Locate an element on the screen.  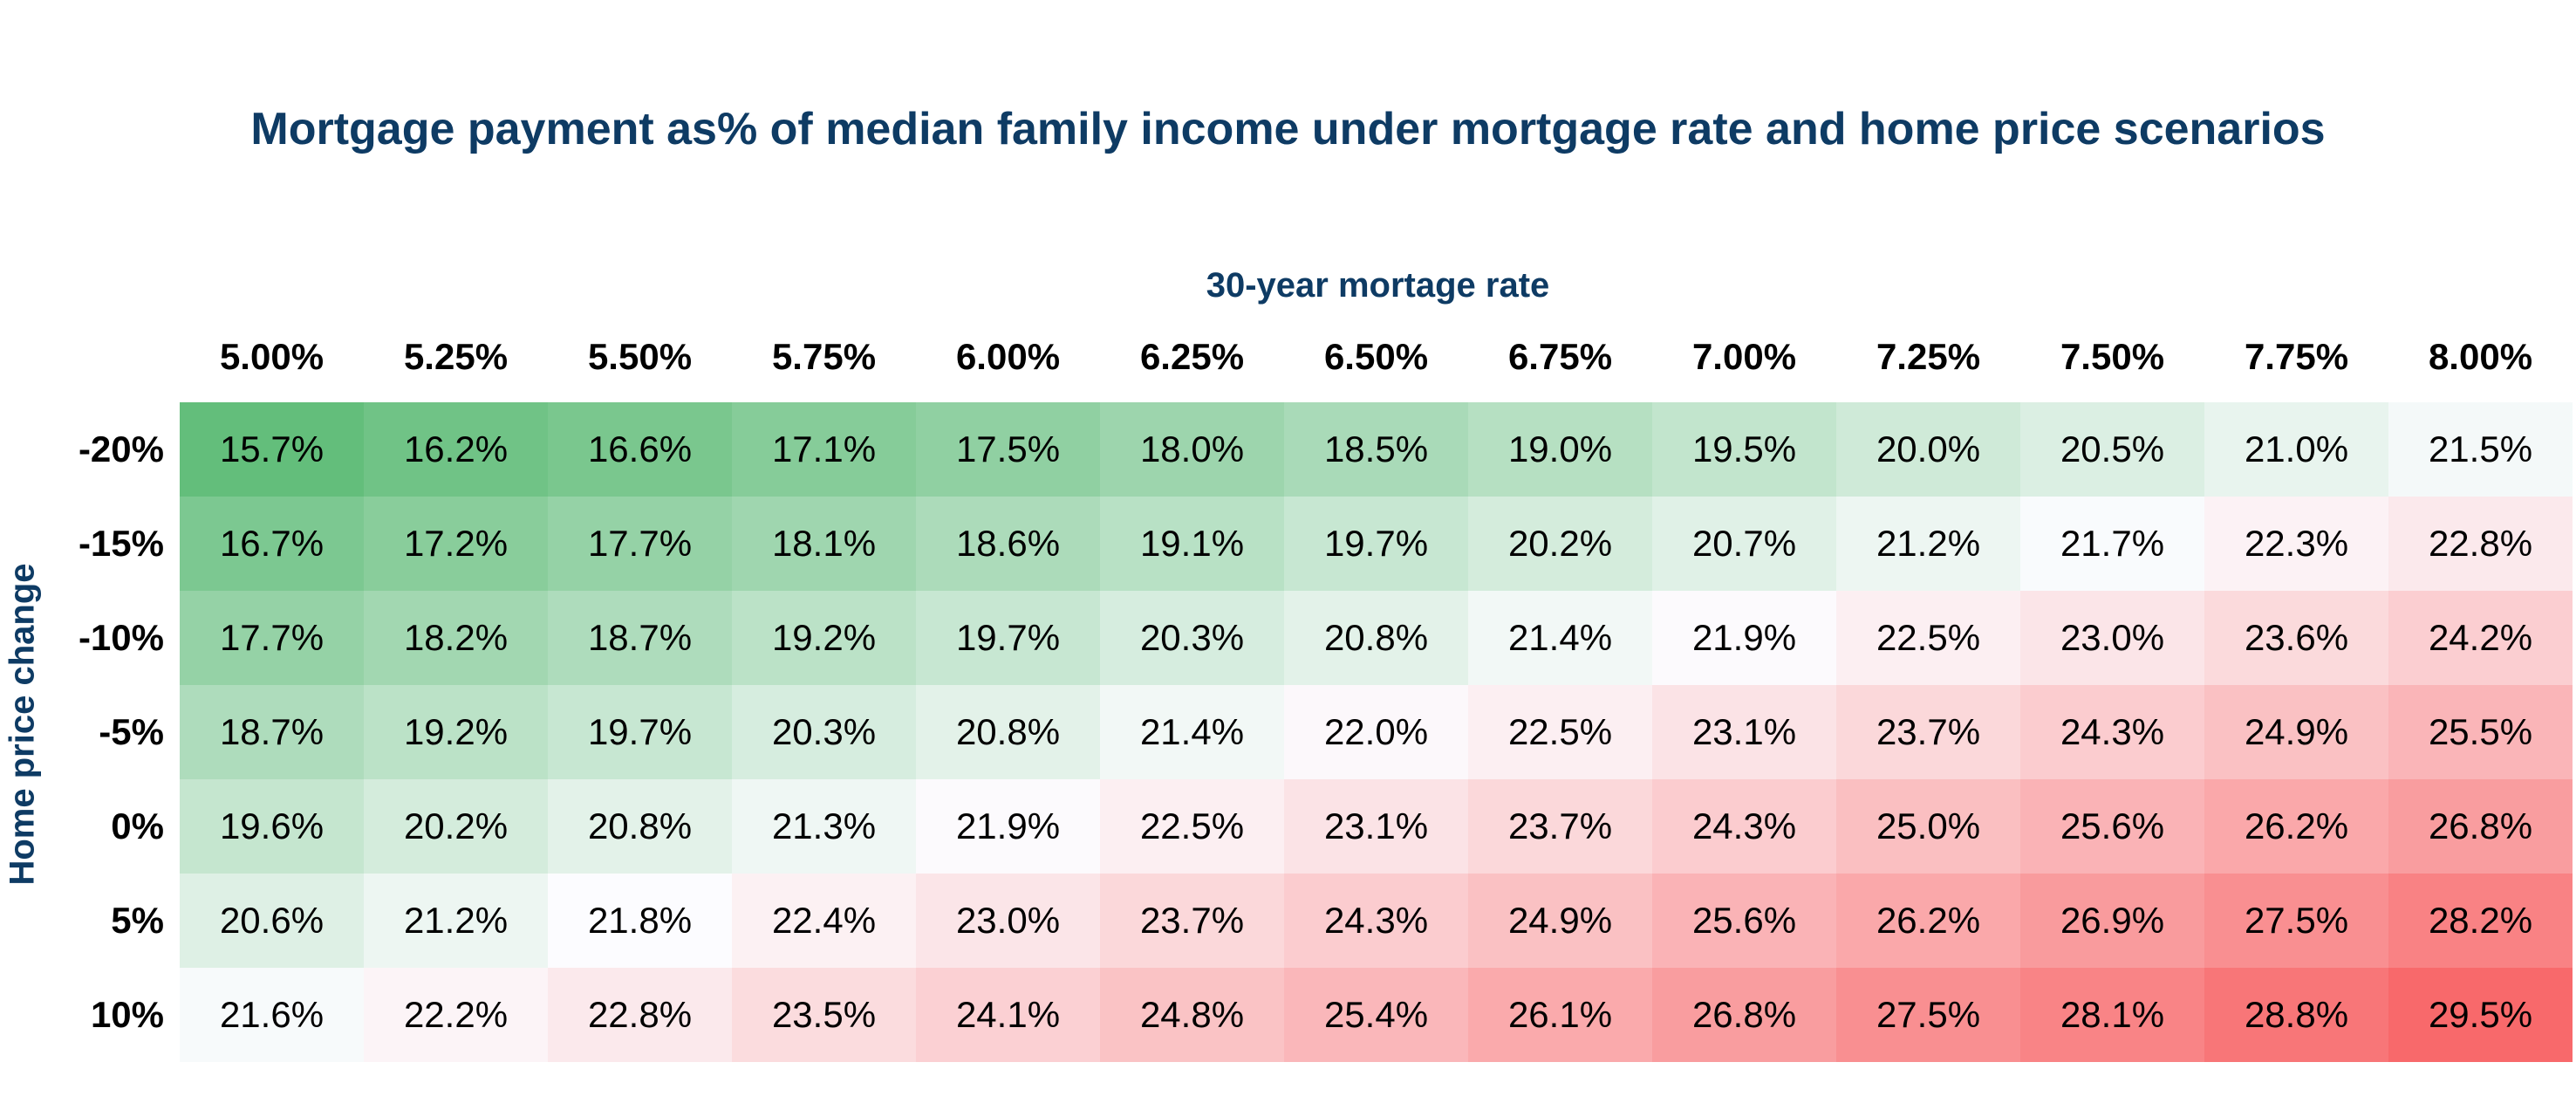
column-header: 8.00% is located at coordinates (2480, 356).